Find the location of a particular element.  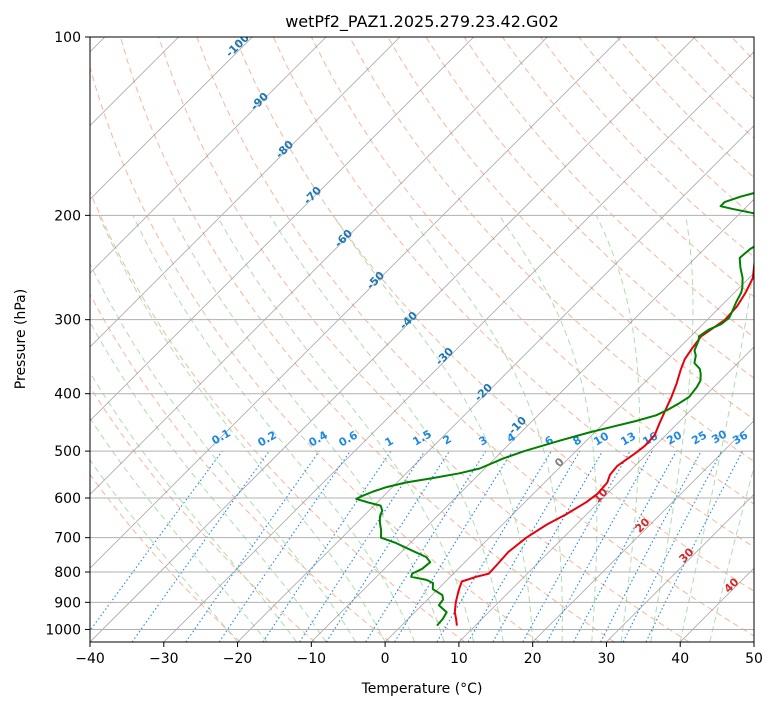

y-tick-label: 500 is located at coordinates (67, 452).